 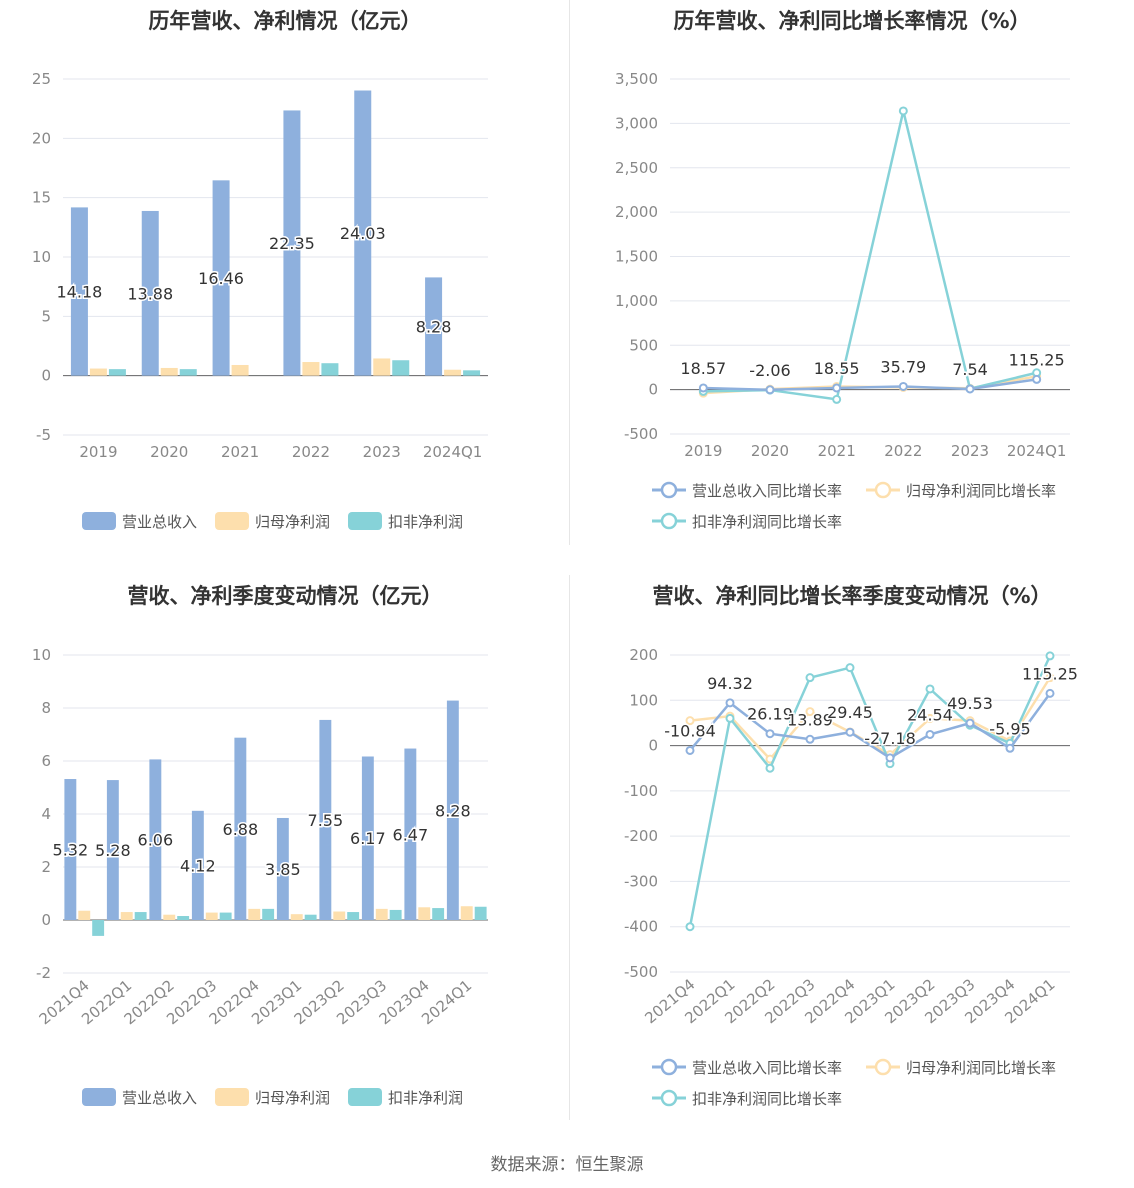 What do you see at coordinates (636, 301) in the screenshot?
I see `y-tick-label: 1,000` at bounding box center [636, 301].